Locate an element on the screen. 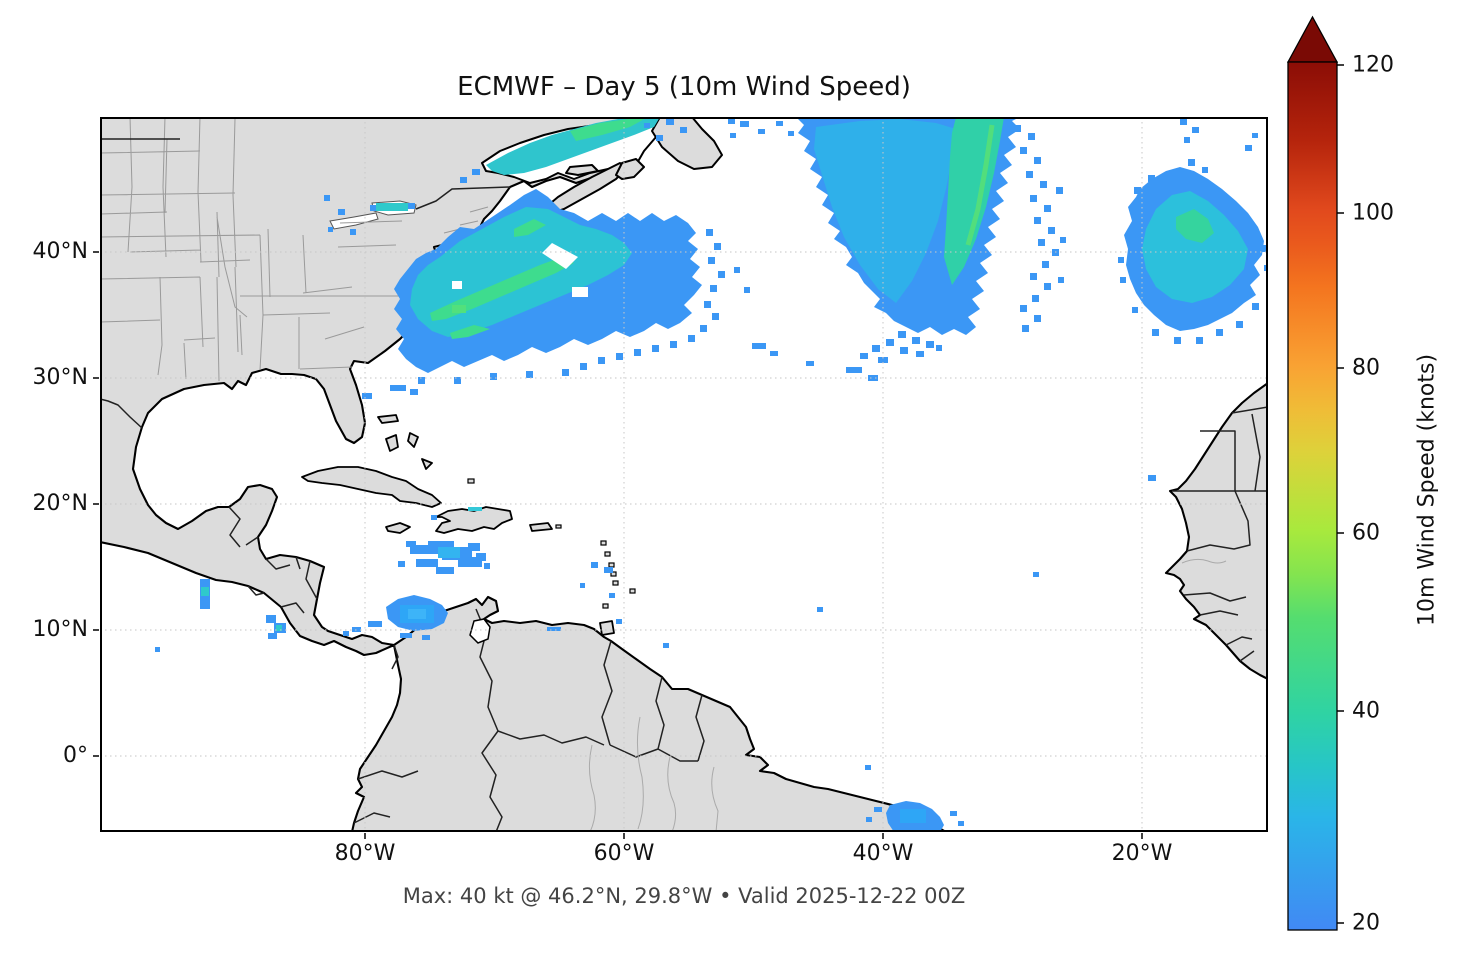 This screenshot has width=1466, height=969. wind-patch-caribbean is located at coordinates (533, 577).